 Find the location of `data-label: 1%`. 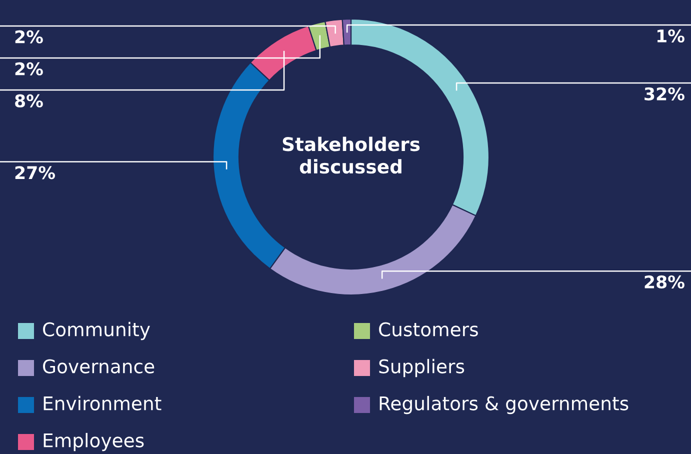

data-label: 1% is located at coordinates (670, 35).